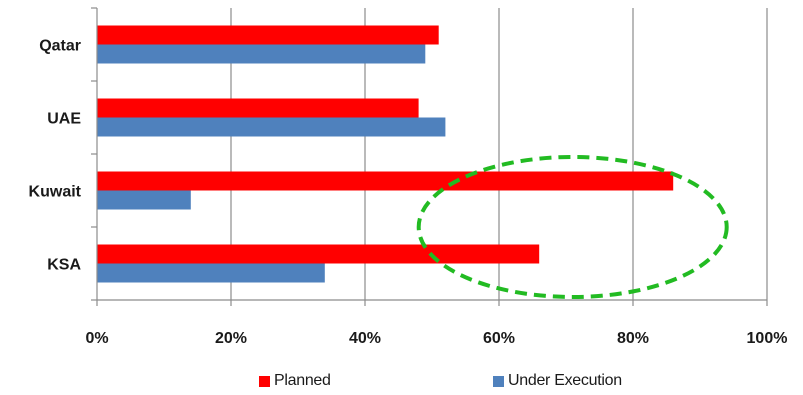 The height and width of the screenshot is (395, 803). Describe the element at coordinates (318, 254) in the screenshot. I see `bar-ksa-planned` at that location.